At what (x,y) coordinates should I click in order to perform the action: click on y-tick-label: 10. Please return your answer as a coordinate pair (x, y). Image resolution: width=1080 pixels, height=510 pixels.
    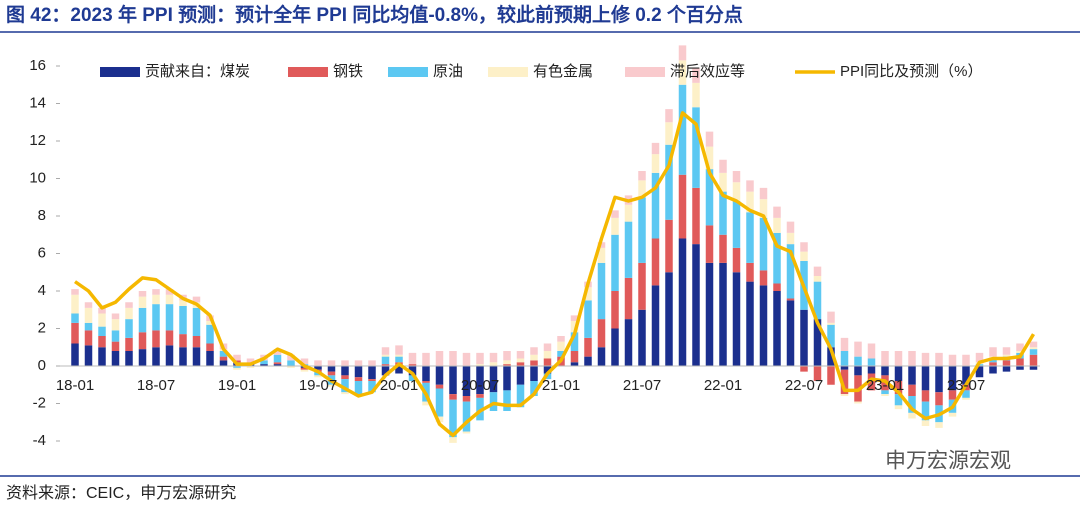
    Looking at the image, I should click on (37, 177).